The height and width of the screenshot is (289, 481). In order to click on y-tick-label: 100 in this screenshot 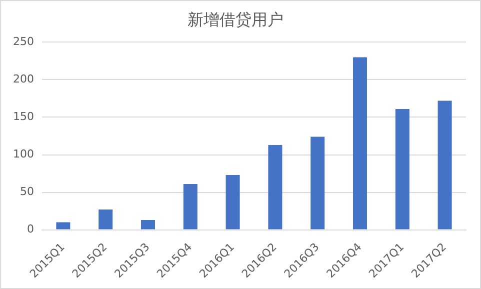, I will do `click(23, 154)`.